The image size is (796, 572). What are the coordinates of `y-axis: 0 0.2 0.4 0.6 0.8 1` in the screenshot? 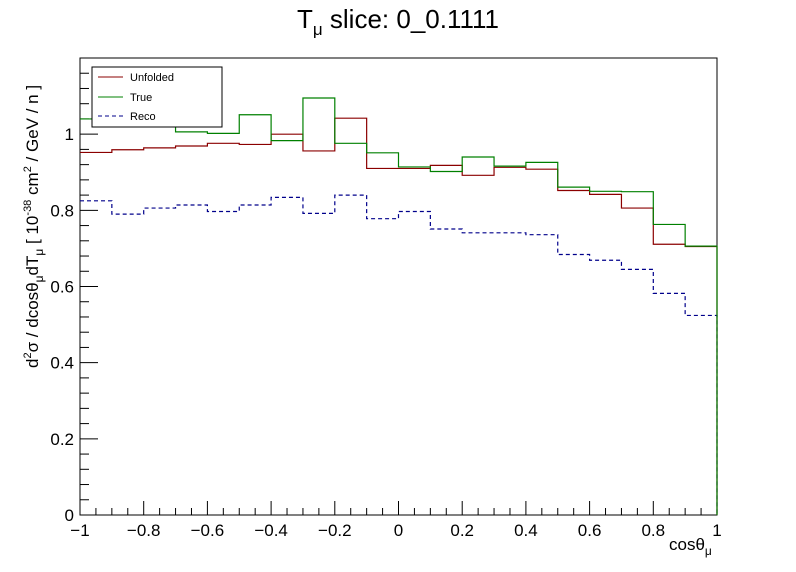 It's located at (74, 291).